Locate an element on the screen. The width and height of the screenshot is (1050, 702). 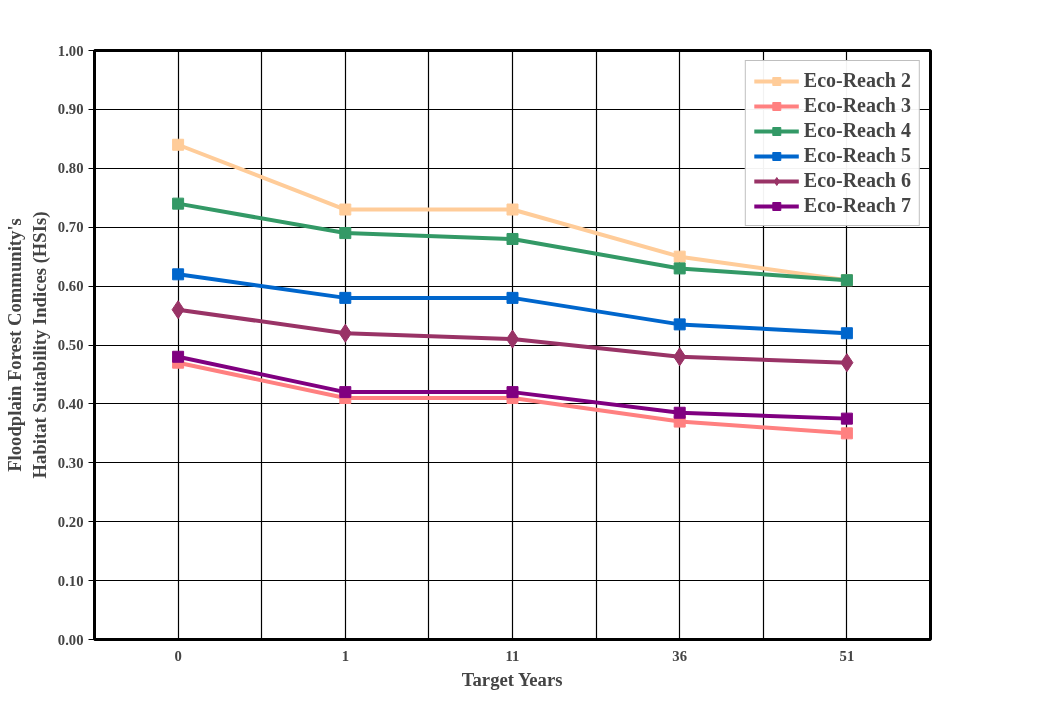
legend-label: Eco-Reach 5 is located at coordinates (857, 155).